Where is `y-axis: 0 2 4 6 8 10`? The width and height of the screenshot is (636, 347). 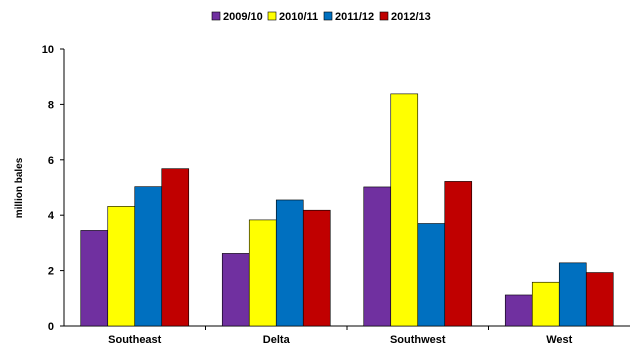
y-axis: 0 2 4 6 8 10 is located at coordinates (53, 188).